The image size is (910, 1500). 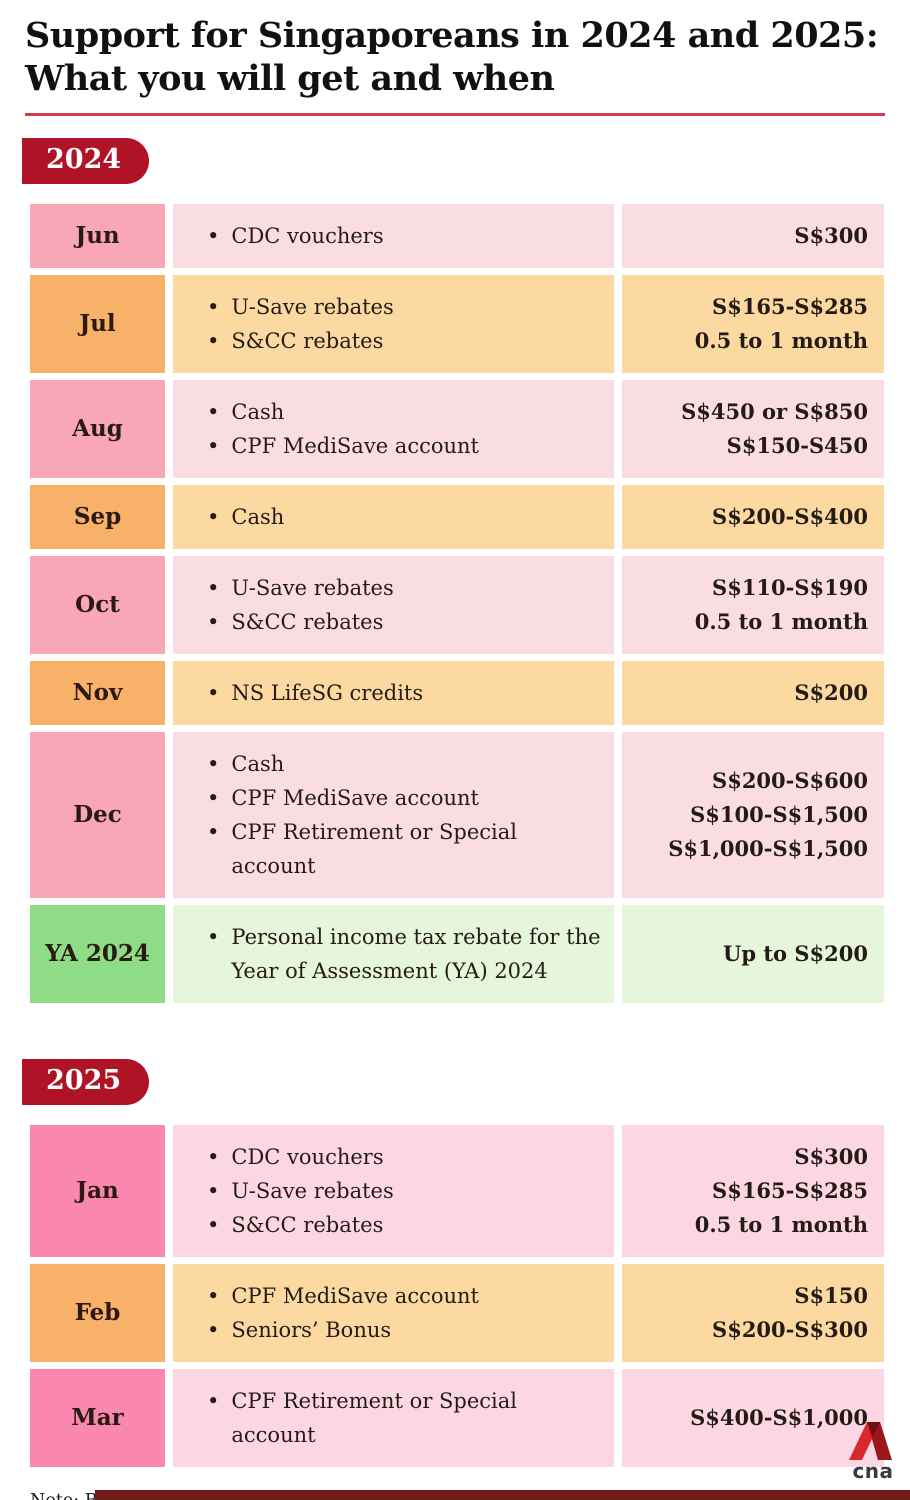 I want to click on amount-value: Up to S$200, so click(x=795, y=953).